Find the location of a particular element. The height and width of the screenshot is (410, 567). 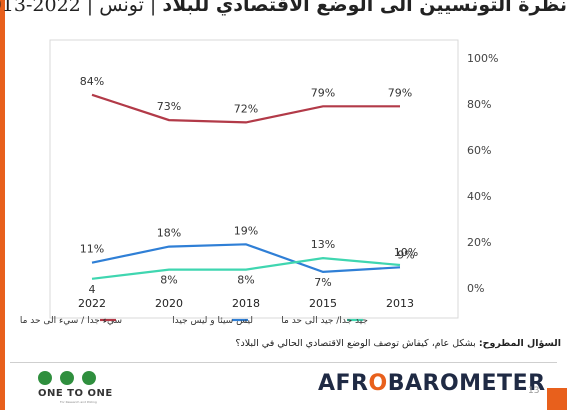

legend-label: ليس سيئا و ليس جيدا is located at coordinates (212, 321).